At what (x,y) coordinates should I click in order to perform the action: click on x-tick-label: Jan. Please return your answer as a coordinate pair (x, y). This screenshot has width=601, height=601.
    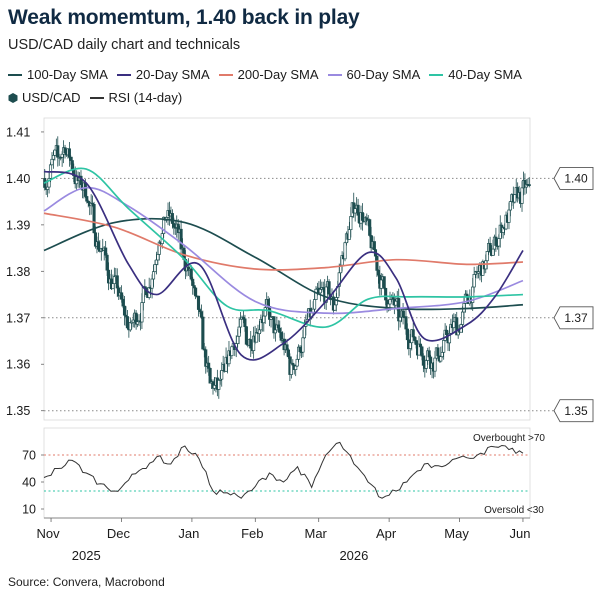
    Looking at the image, I should click on (188, 533).